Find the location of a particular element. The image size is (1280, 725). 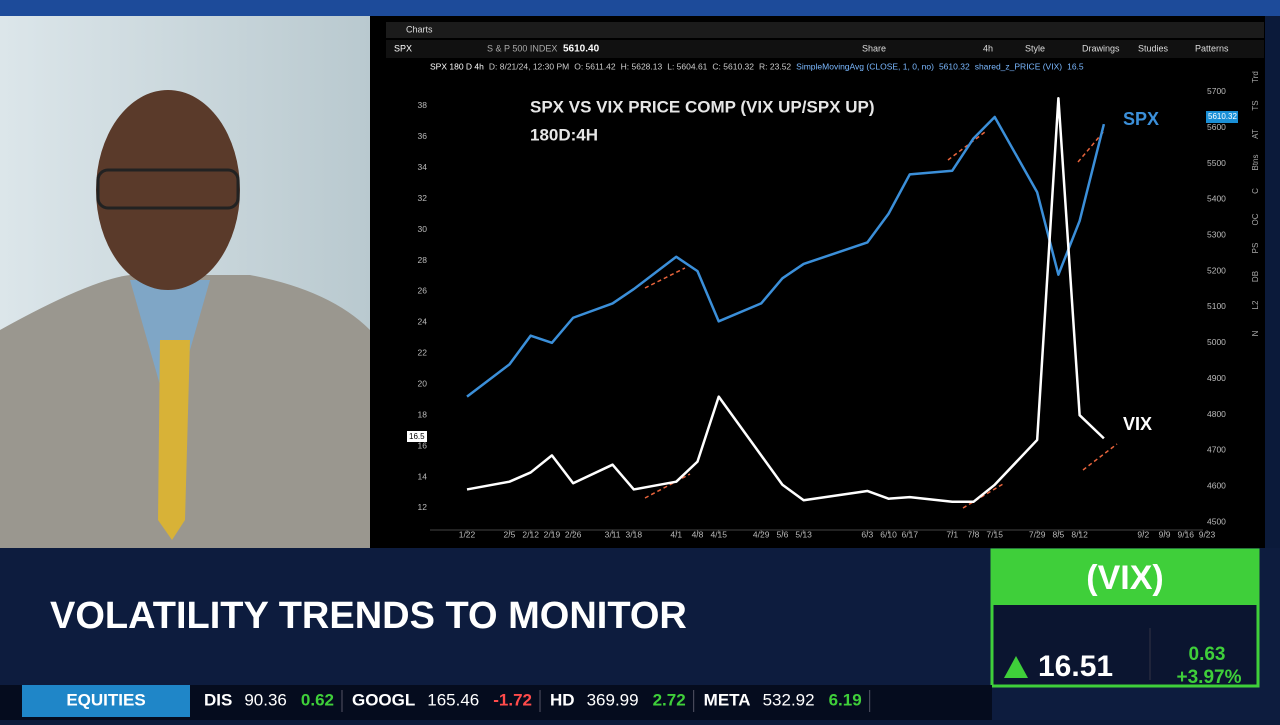

side-tab: Btns is located at coordinates (1255, 162).